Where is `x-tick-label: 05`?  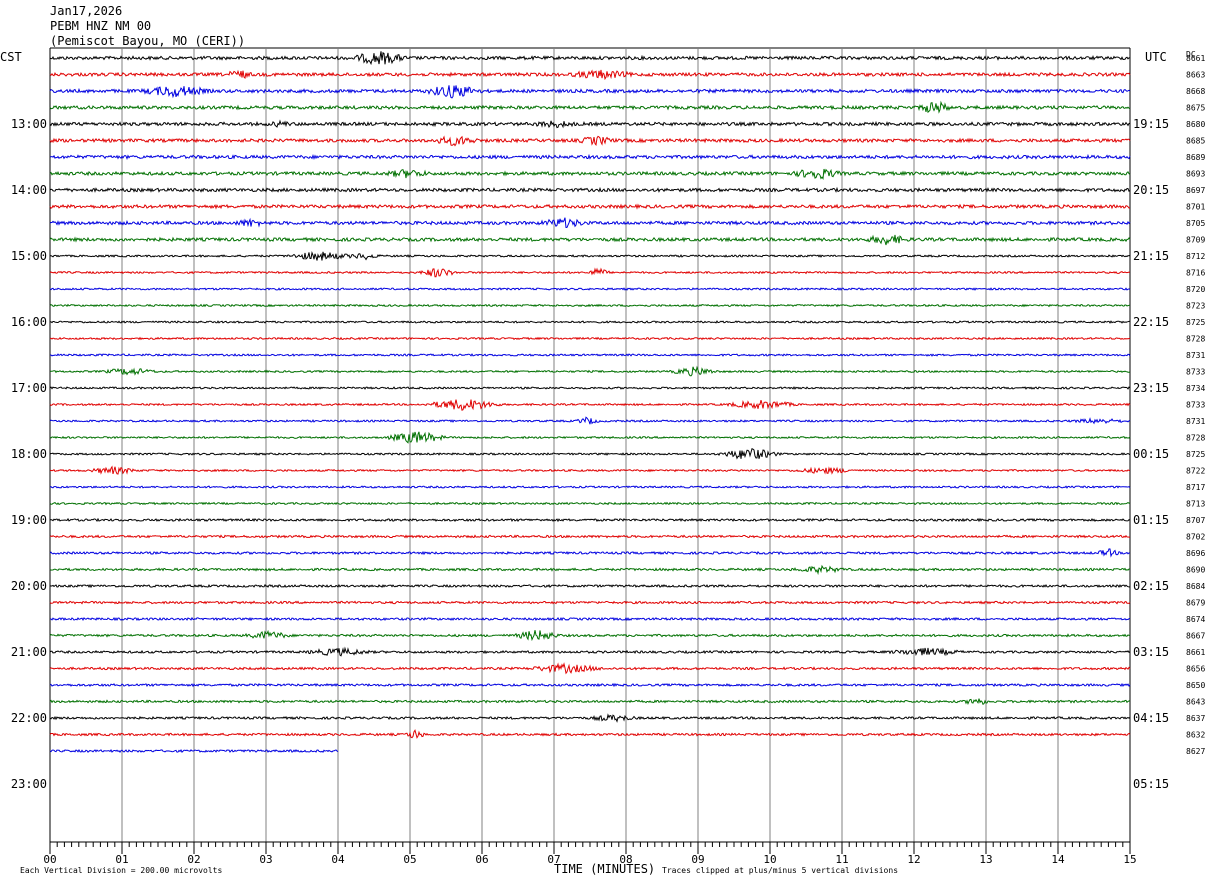
x-tick-label: 05 is located at coordinates (409, 859).